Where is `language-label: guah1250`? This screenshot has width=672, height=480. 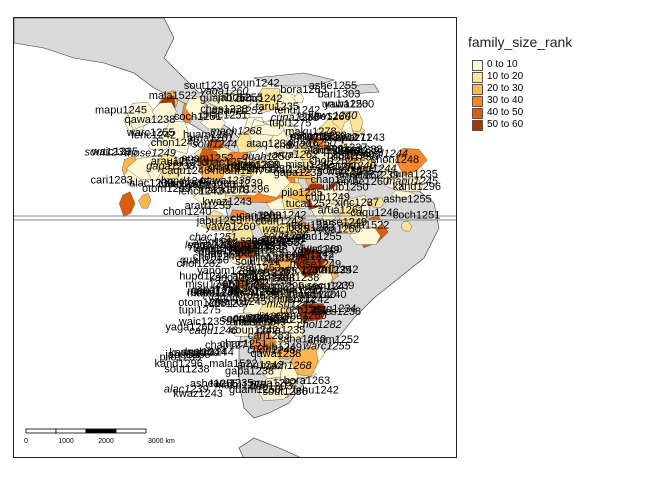 language-label: guah1250 is located at coordinates (267, 157).